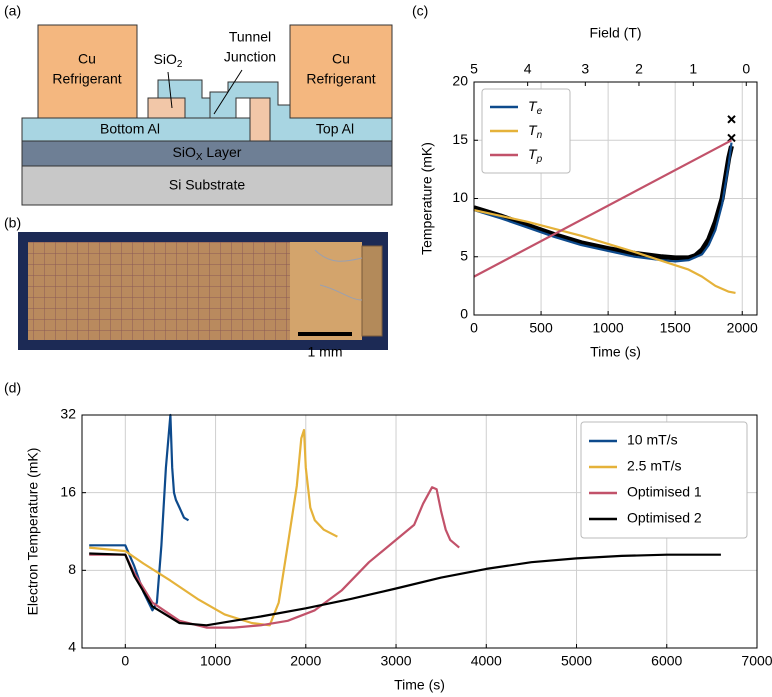 The width and height of the screenshot is (772, 697). Describe the element at coordinates (486, 661) in the screenshot. I see `x-tick-label: 4000` at that location.